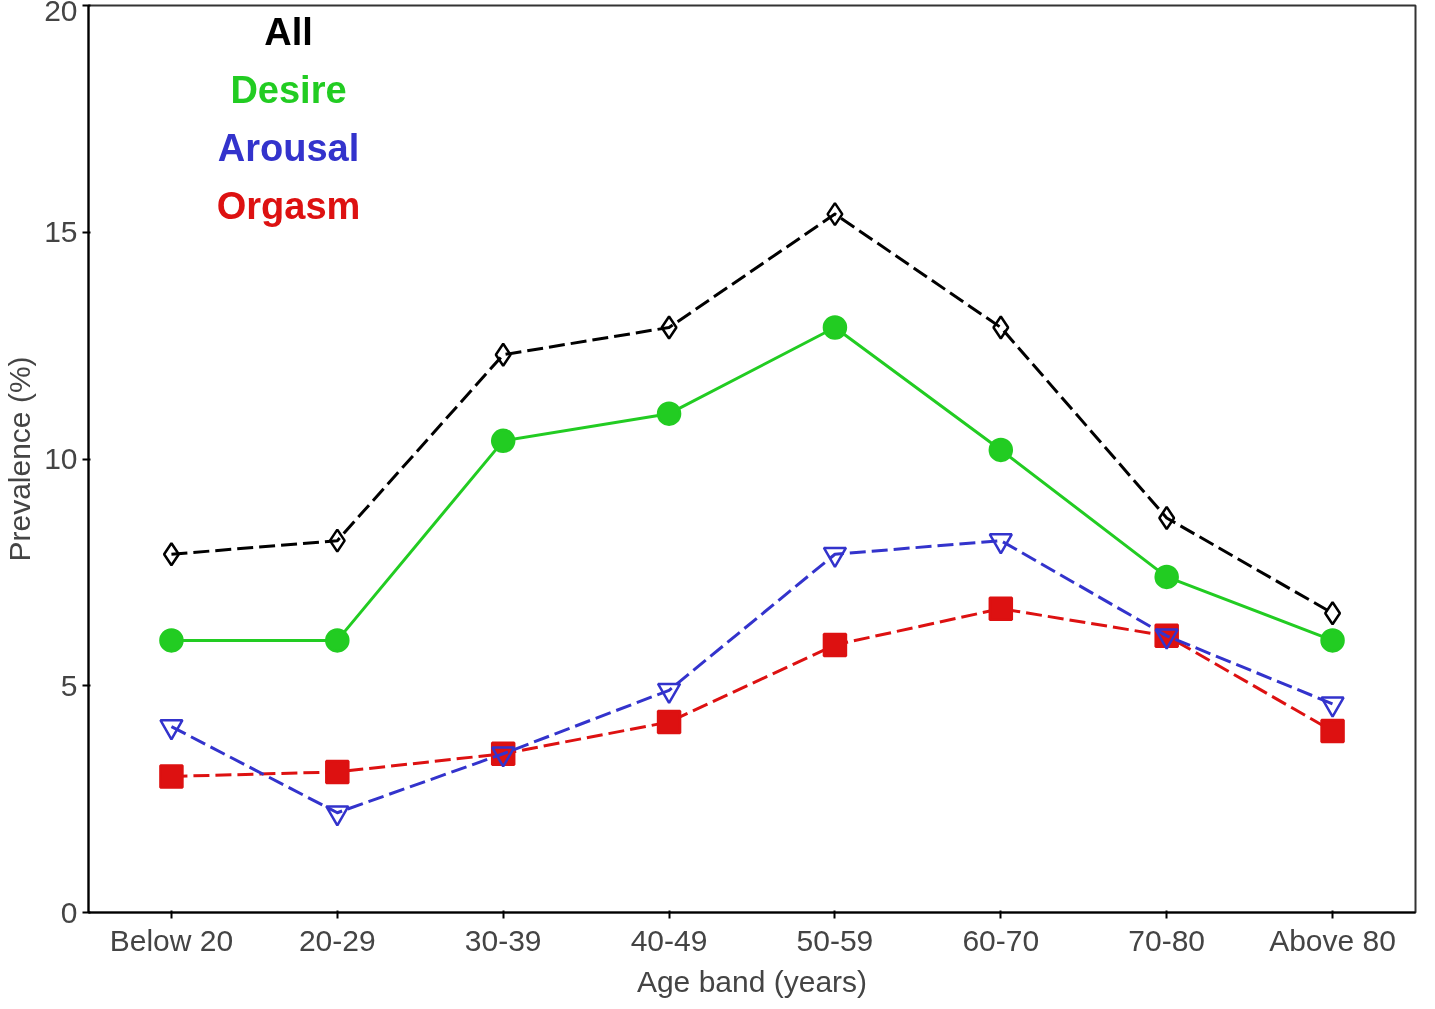 This screenshot has width=1435, height=1009. Describe the element at coordinates (752, 981) in the screenshot. I see `x-axis-title: Age band (years)` at that location.